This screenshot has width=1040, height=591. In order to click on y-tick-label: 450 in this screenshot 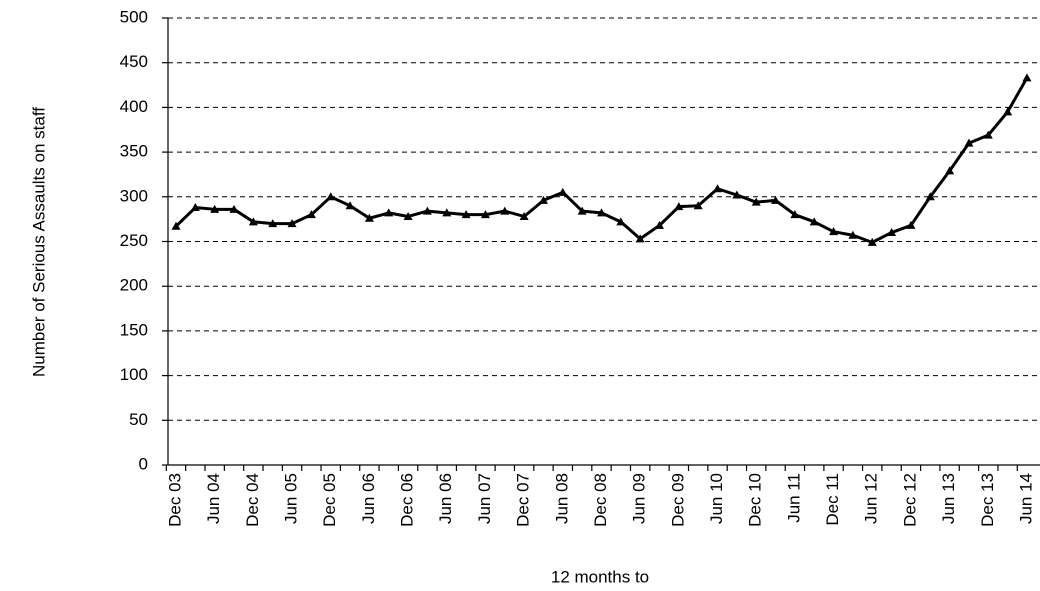, I will do `click(134, 61)`.